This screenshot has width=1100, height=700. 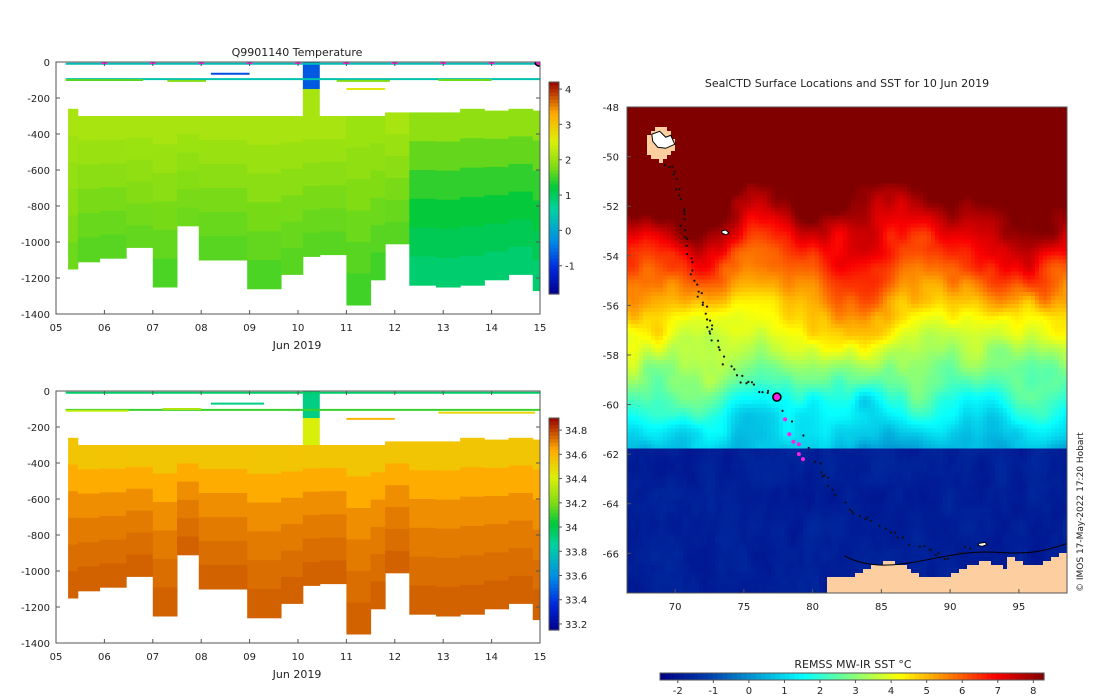 I want to click on t-colorbar-tick-label: 0, so click(x=568, y=231).